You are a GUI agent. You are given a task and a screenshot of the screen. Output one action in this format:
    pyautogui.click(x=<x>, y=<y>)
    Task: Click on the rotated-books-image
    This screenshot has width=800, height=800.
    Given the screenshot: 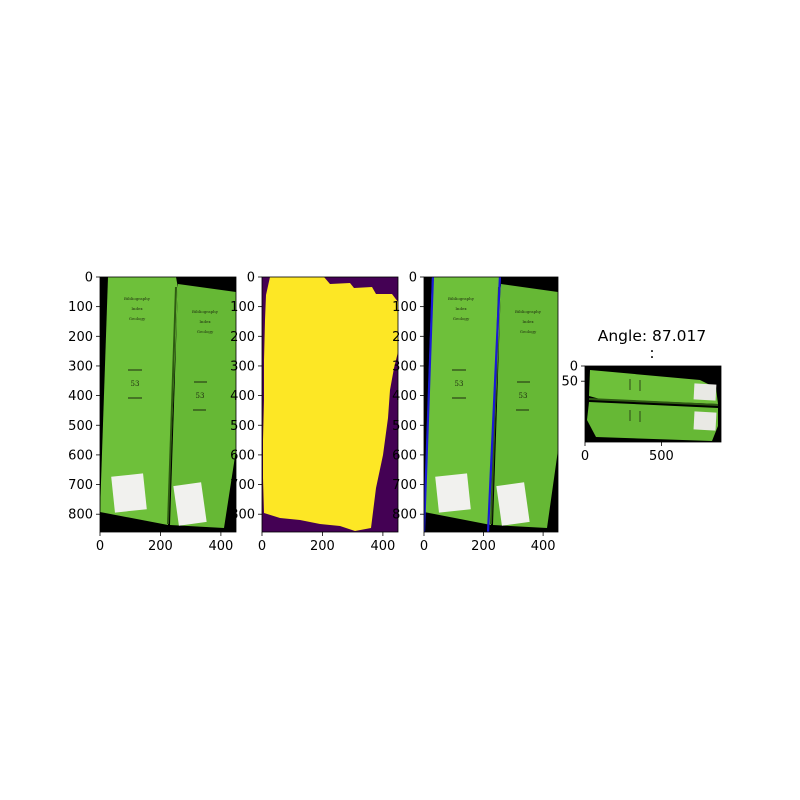 What is the action you would take?
    pyautogui.click(x=653, y=404)
    